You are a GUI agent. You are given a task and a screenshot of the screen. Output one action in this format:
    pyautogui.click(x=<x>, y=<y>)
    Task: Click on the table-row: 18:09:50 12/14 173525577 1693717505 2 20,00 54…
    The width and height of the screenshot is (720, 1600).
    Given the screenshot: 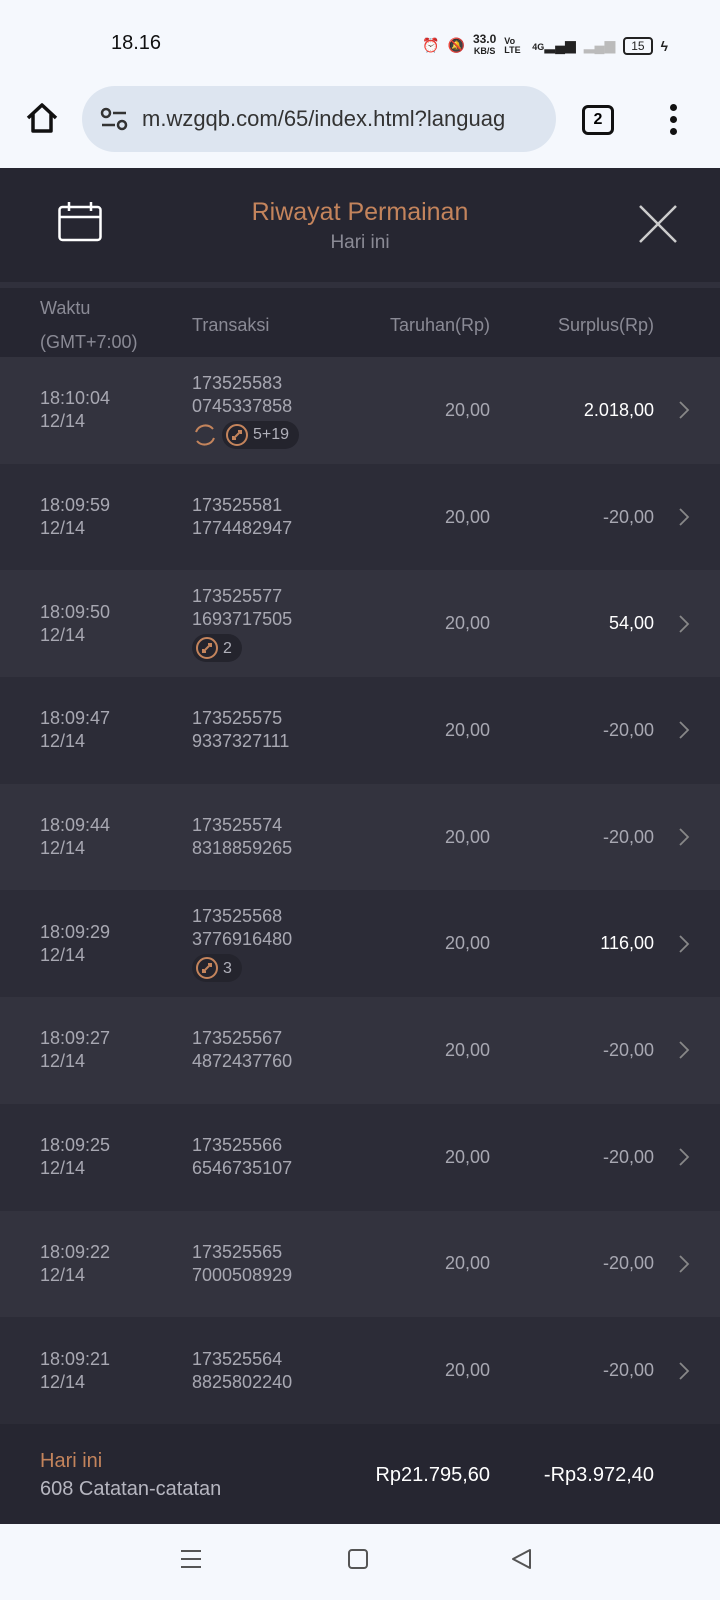 What is the action you would take?
    pyautogui.click(x=360, y=624)
    